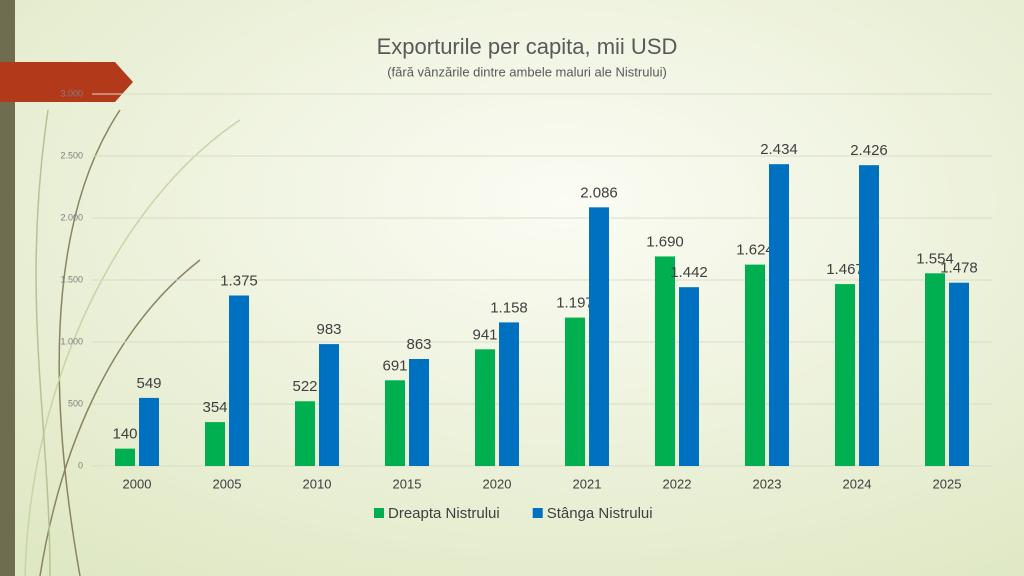 The width and height of the screenshot is (1024, 576). I want to click on x-tick-label: 2023, so click(767, 483).